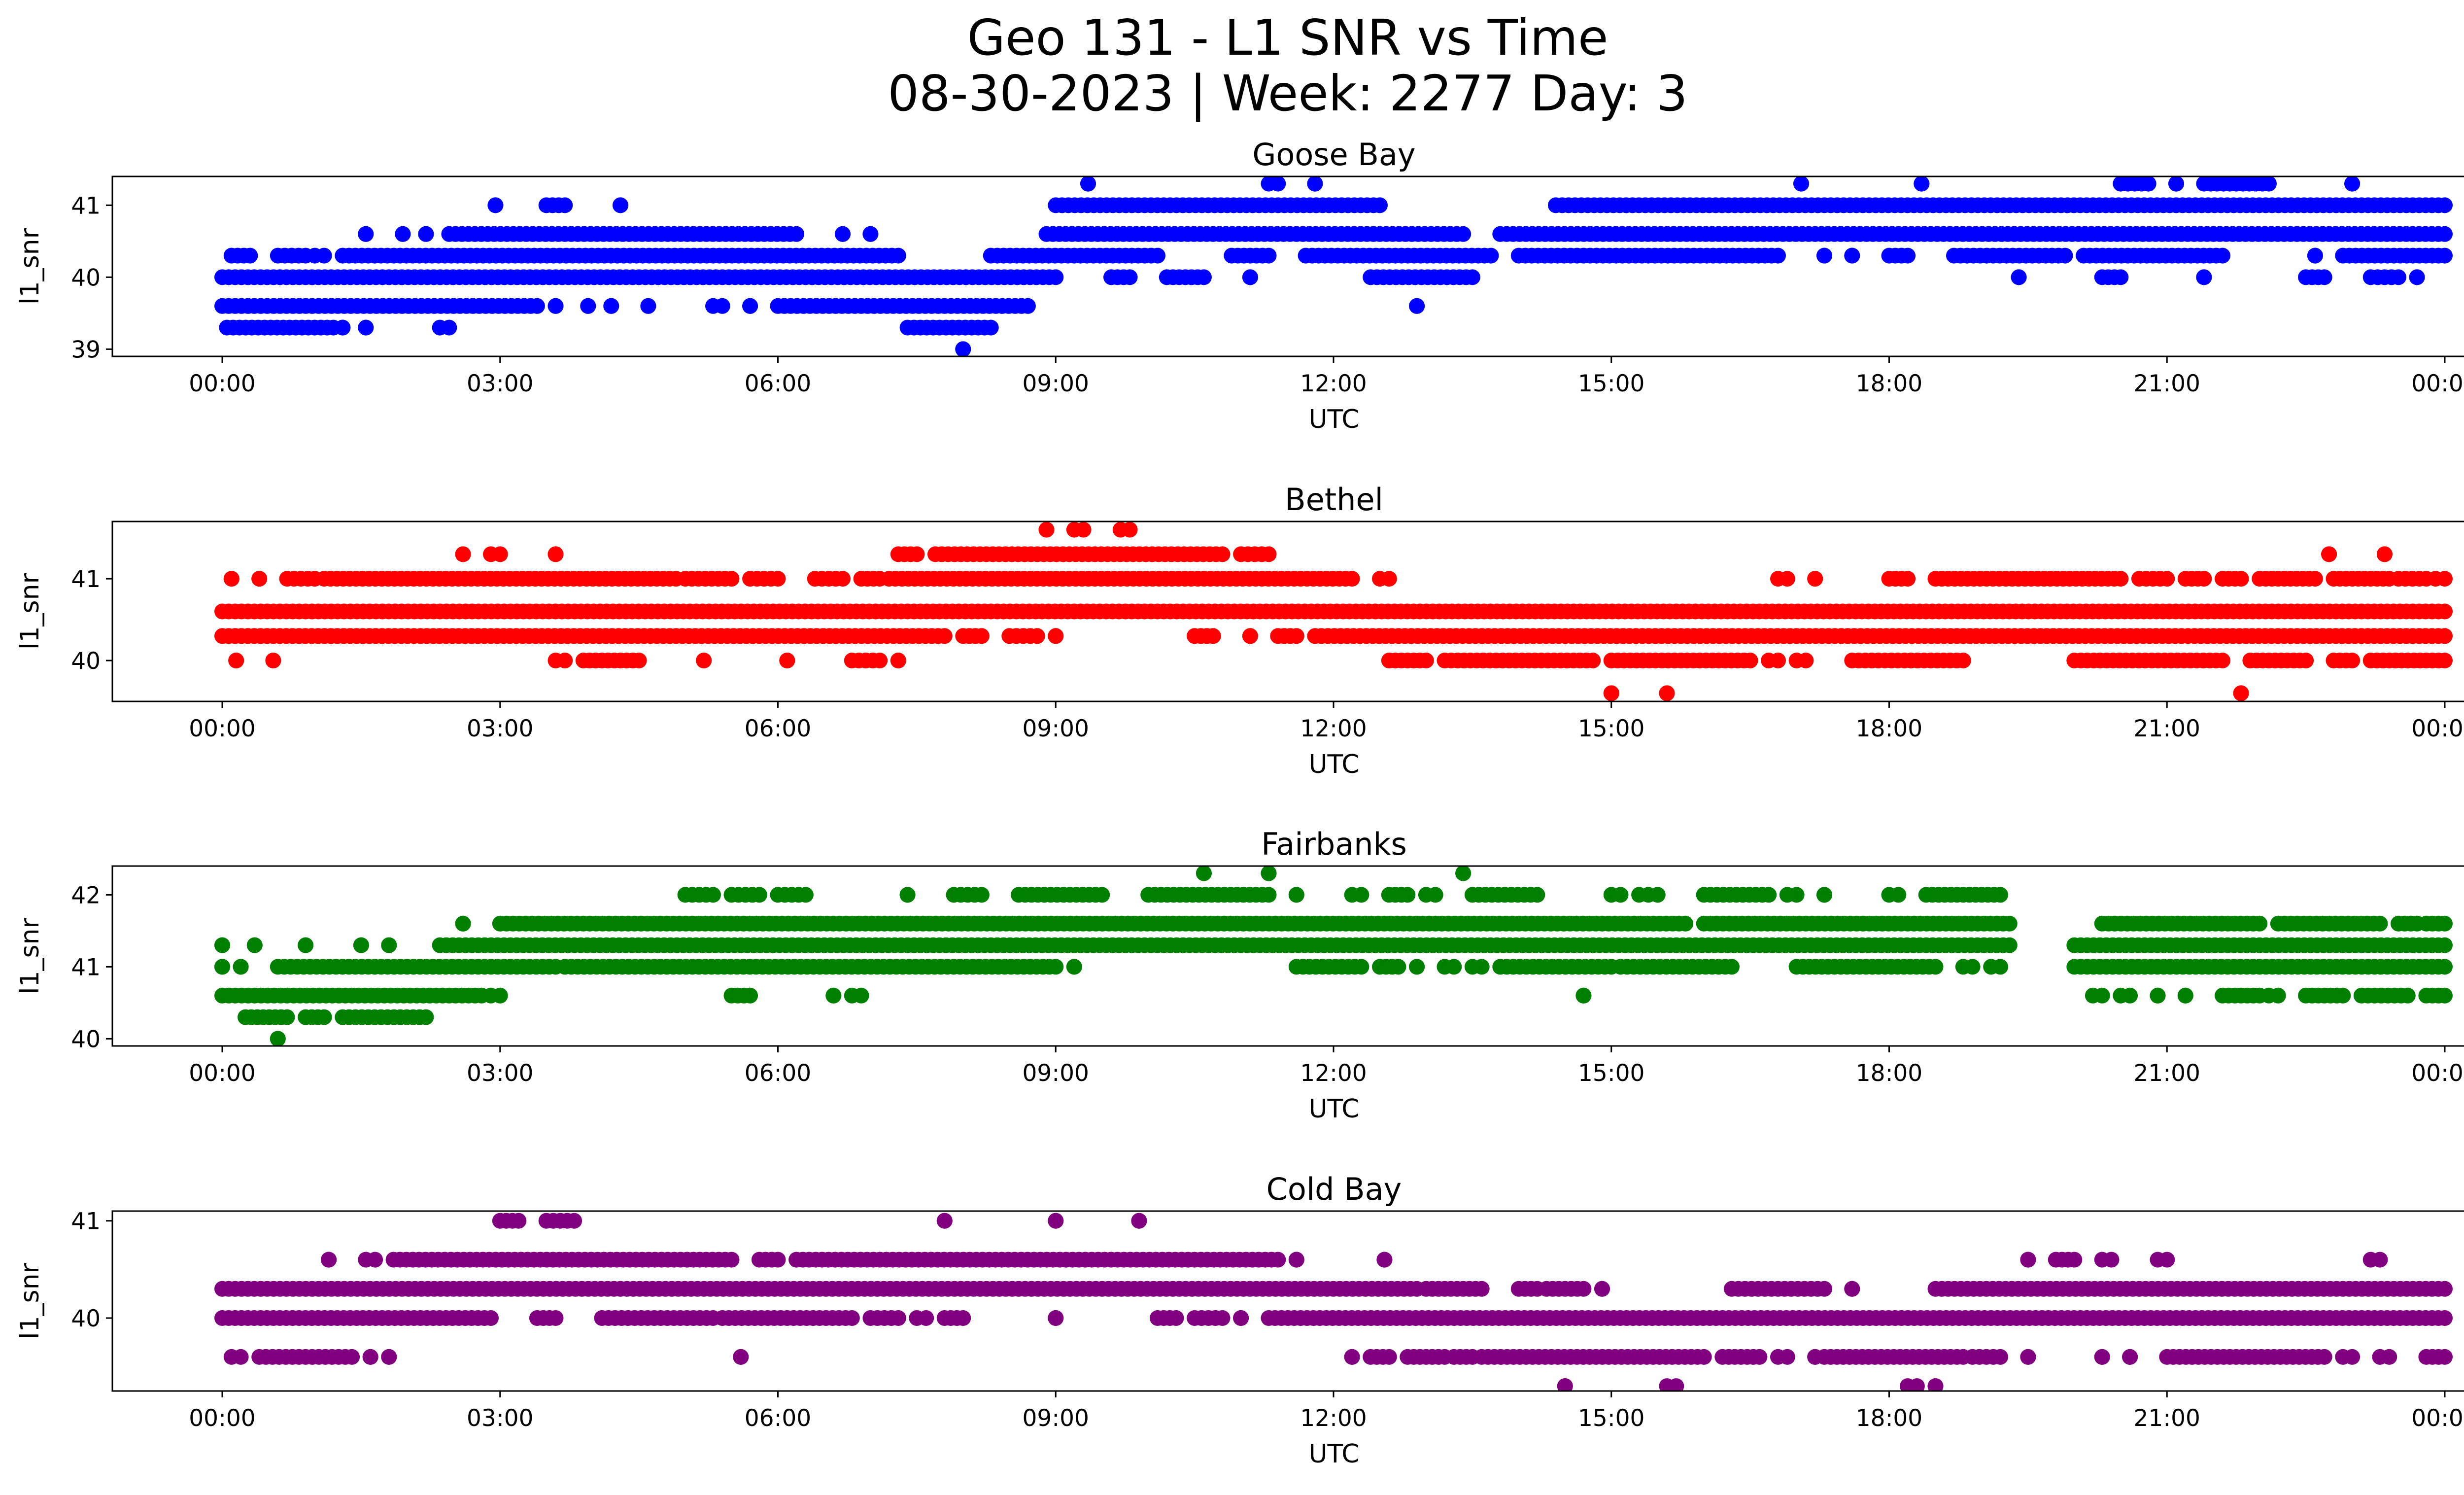 The image size is (2464, 1495). Describe the element at coordinates (86, 895) in the screenshot. I see `y-tick-label: 42` at that location.